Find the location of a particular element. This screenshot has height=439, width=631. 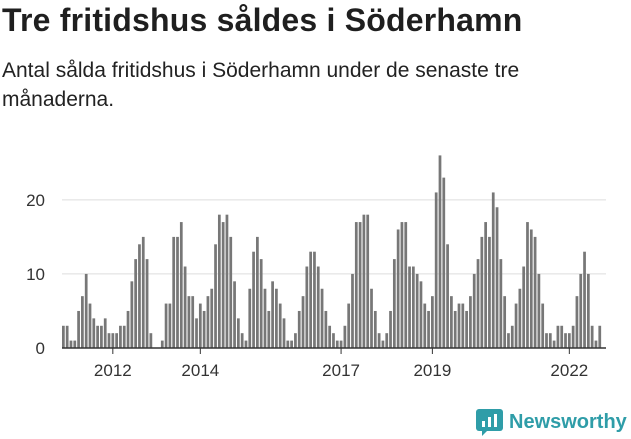

x-tick-label: 2014 is located at coordinates (200, 370).